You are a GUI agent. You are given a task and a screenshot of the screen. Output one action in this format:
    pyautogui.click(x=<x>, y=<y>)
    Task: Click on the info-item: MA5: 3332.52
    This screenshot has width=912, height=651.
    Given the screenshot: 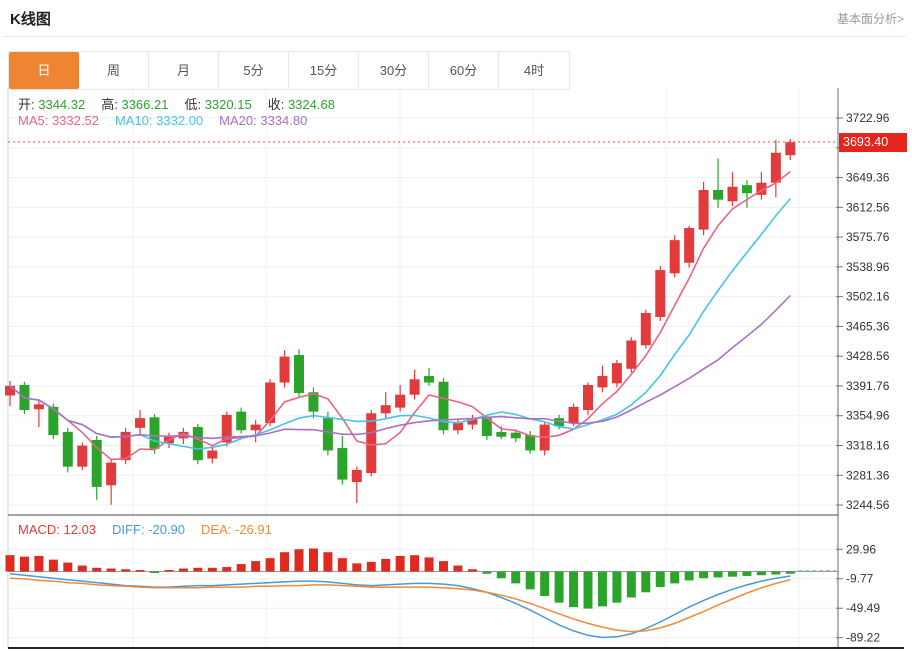 What is the action you would take?
    pyautogui.click(x=58, y=120)
    